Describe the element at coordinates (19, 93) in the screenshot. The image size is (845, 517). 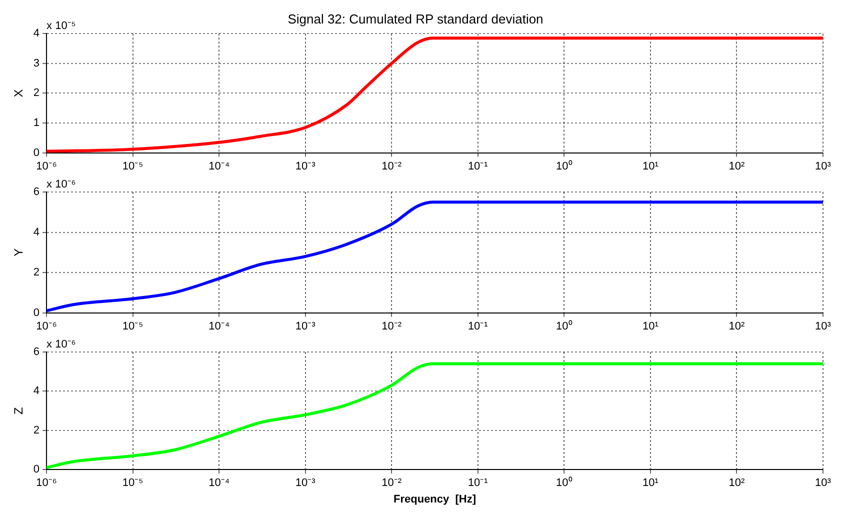
I see `y-axis-title: X` at that location.